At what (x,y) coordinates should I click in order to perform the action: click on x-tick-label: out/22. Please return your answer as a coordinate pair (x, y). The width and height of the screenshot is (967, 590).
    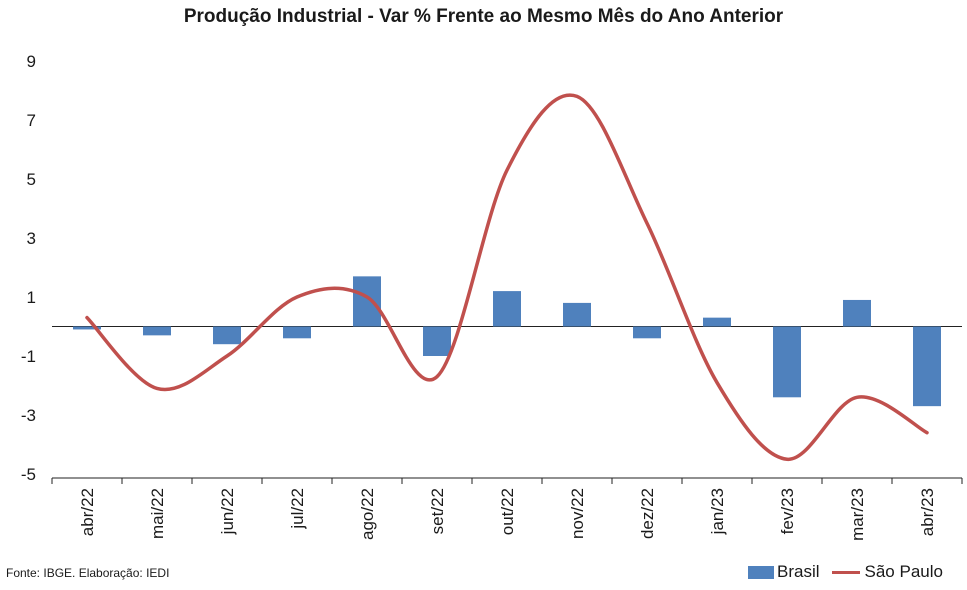
    Looking at the image, I should click on (507, 511).